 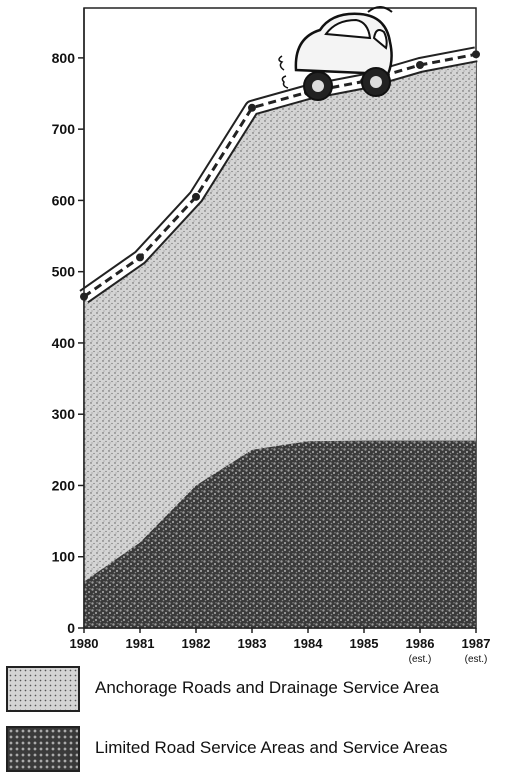 What do you see at coordinates (84, 643) in the screenshot?
I see `x-tick-label: 1980` at bounding box center [84, 643].